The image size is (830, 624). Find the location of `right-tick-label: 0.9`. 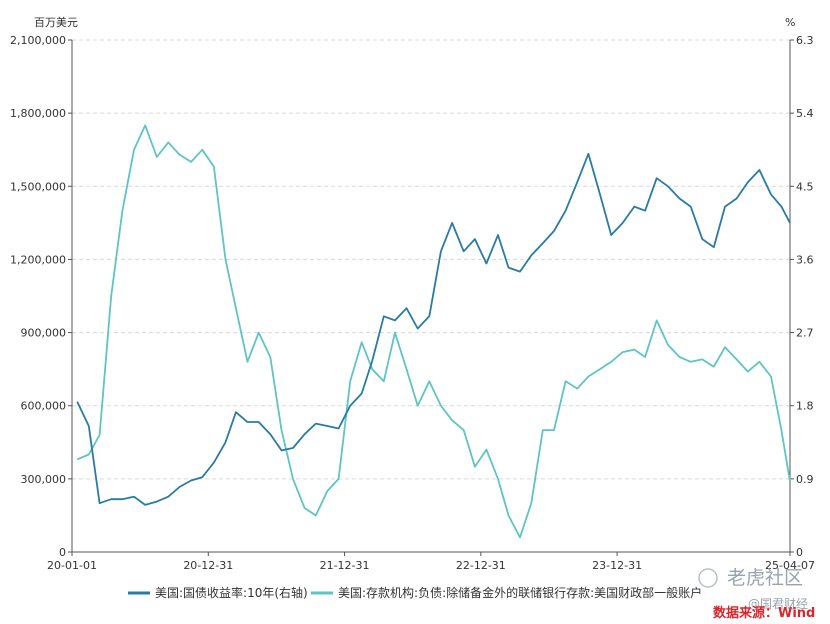

right-tick-label: 0.9 is located at coordinates (805, 479).